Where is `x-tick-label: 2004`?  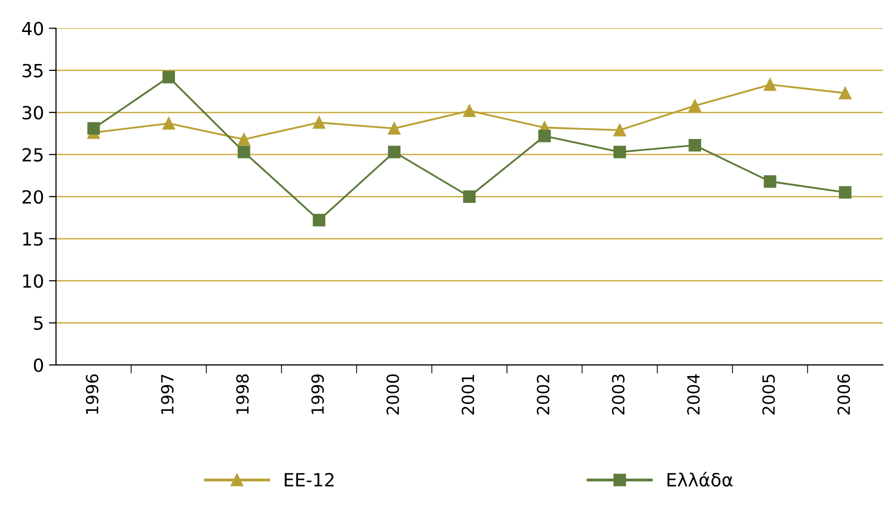
x-tick-label: 2004 is located at coordinates (693, 394).